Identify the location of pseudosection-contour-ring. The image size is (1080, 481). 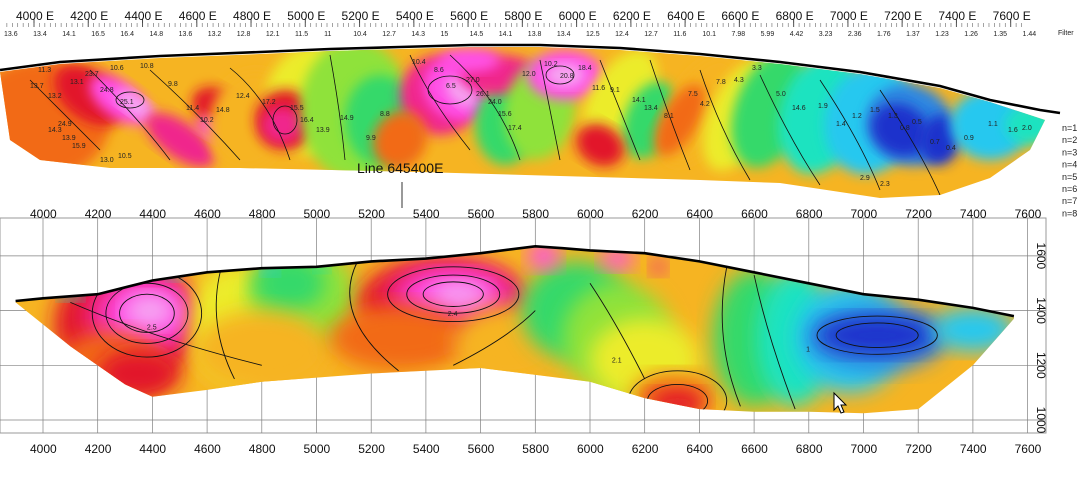
(560, 75).